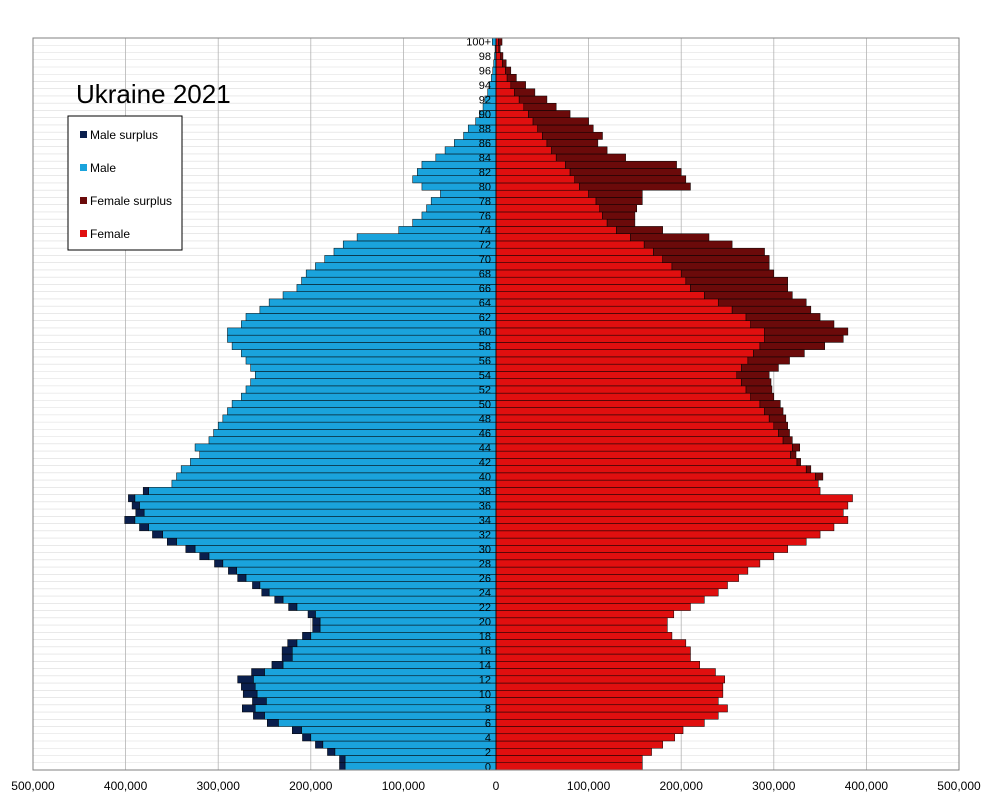 The image size is (989, 809). Describe the element at coordinates (485, 144) in the screenshot. I see `age-label: 86` at that location.